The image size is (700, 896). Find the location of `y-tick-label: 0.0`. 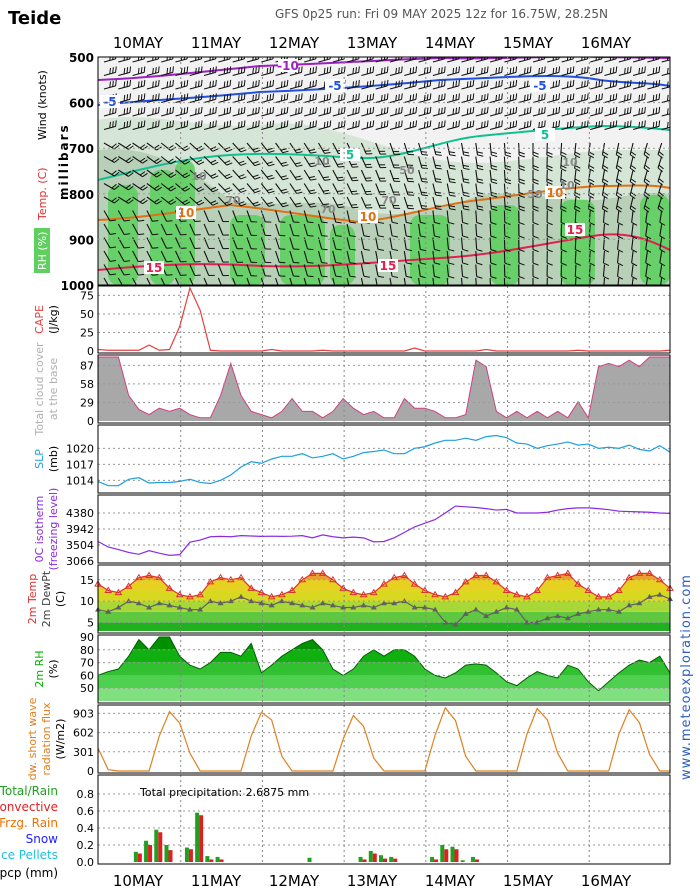

y-tick-label: 0.0 is located at coordinates (86, 862).